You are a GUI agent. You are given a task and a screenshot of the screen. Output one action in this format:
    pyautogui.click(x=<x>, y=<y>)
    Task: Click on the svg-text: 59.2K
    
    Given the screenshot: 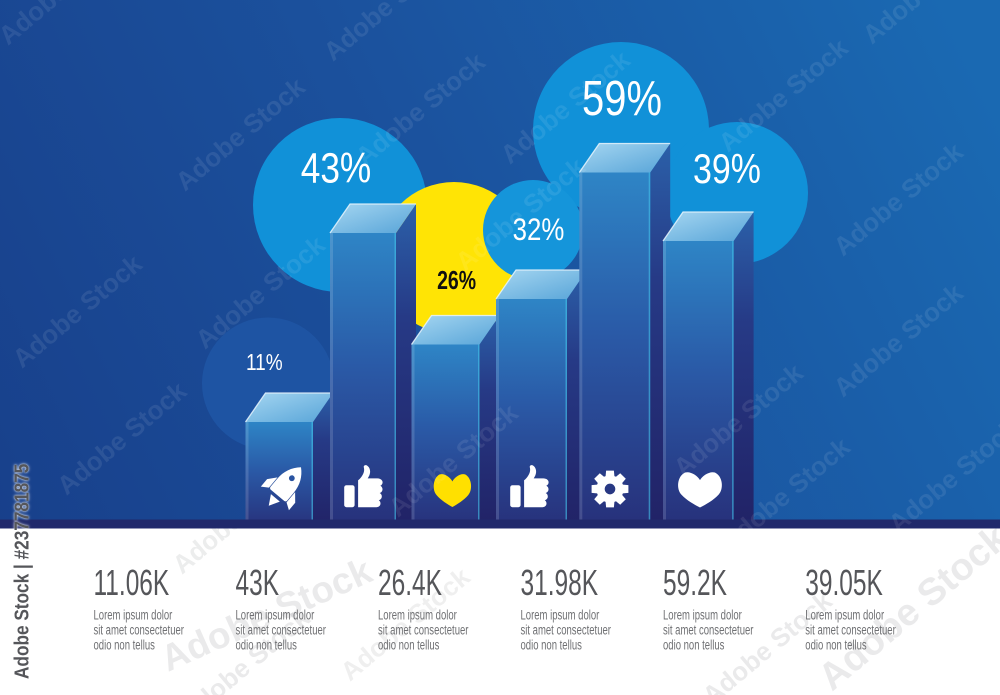 What is the action you would take?
    pyautogui.click(x=695, y=582)
    